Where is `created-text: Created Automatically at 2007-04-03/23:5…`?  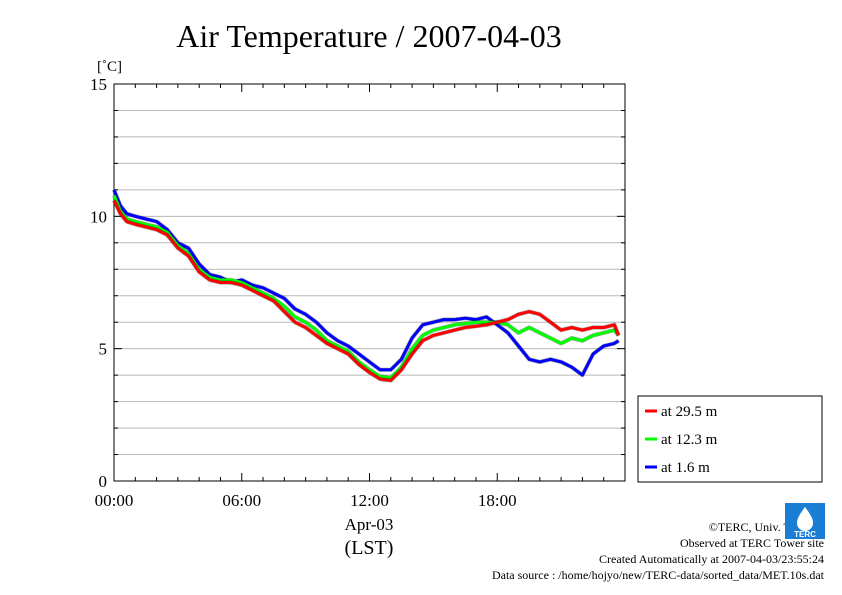
created-text: Created Automatically at 2007-04-03/23:5… is located at coordinates (711, 559).